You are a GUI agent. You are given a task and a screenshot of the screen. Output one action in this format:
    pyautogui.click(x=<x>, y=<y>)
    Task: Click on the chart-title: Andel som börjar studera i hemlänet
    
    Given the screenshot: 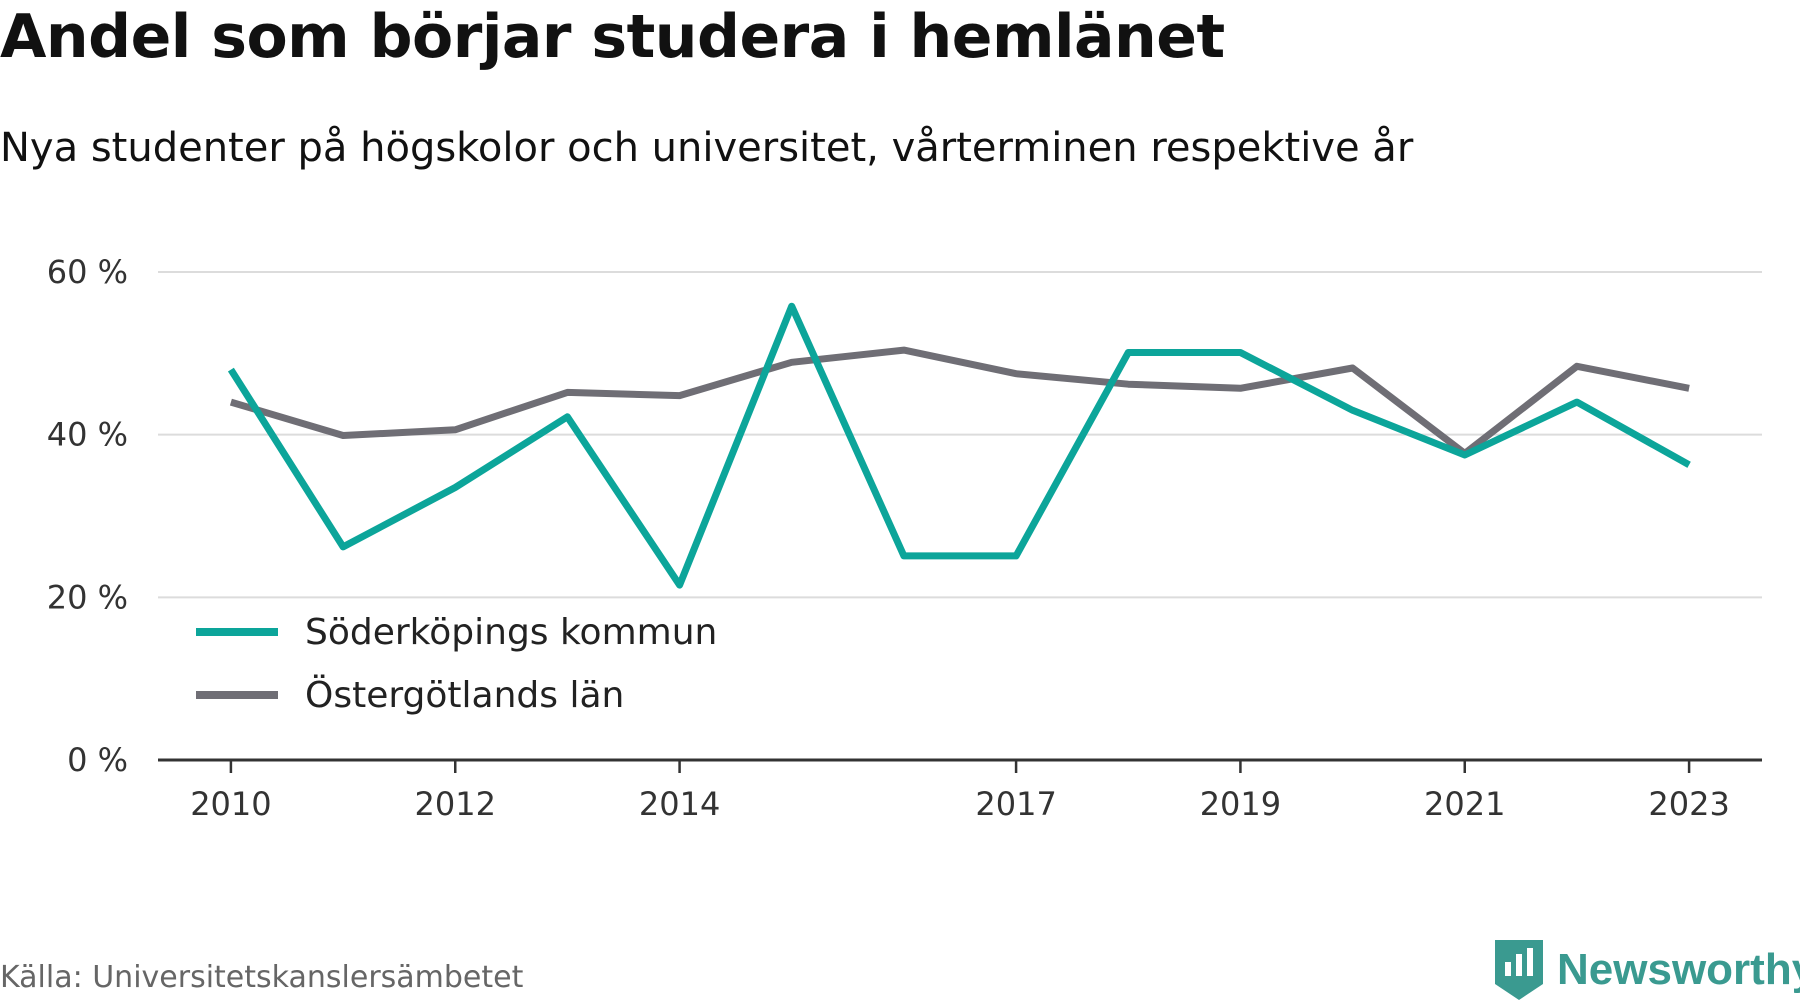 What is the action you would take?
    pyautogui.click(x=612, y=37)
    